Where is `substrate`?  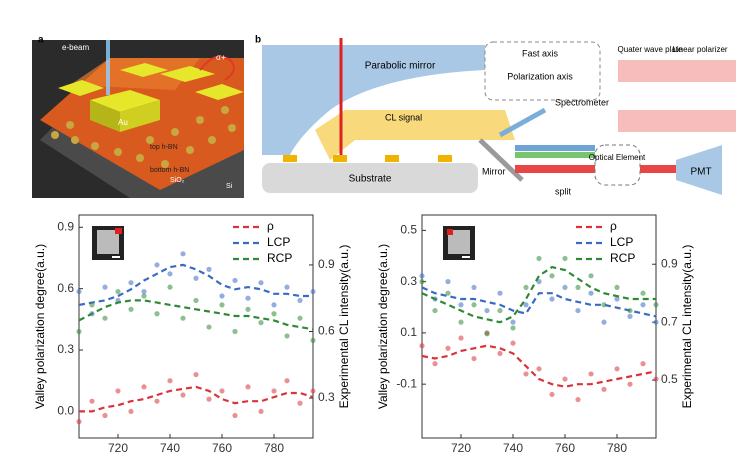
substrate is located at coordinates (370, 178).